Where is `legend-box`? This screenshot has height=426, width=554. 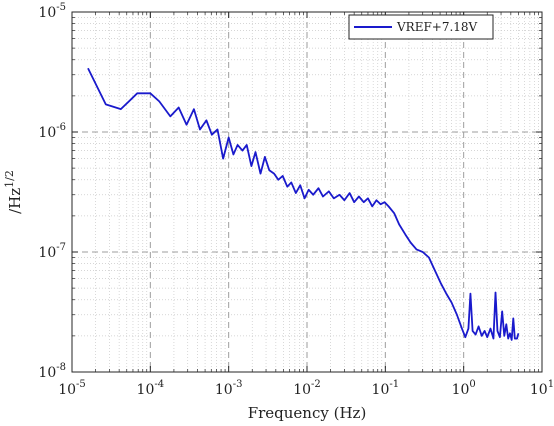 legend-box is located at coordinates (421, 27).